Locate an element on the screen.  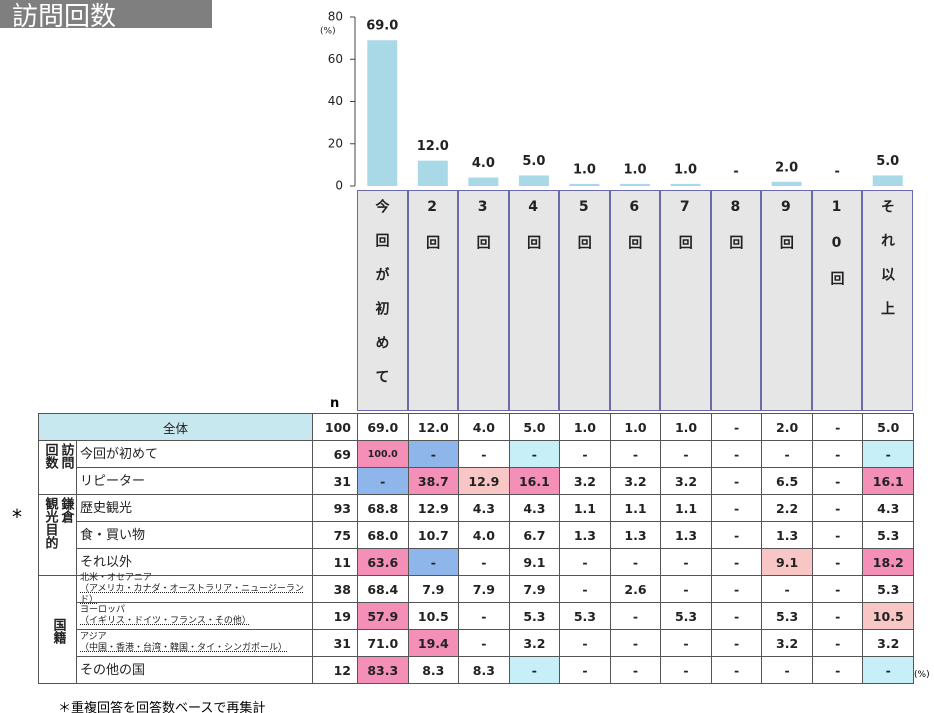
group-label: 鎌倉 観光目的 is located at coordinates (58, 523).